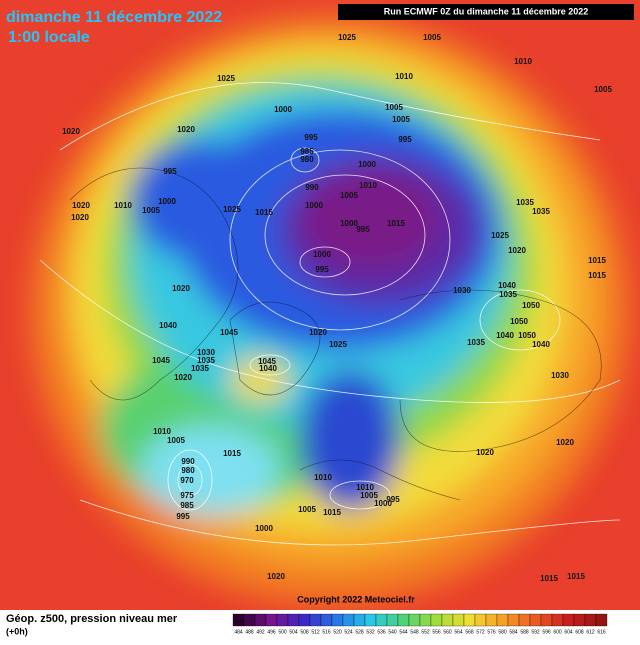 The height and width of the screenshot is (645, 640). I want to click on isobar-label: 970, so click(187, 480).